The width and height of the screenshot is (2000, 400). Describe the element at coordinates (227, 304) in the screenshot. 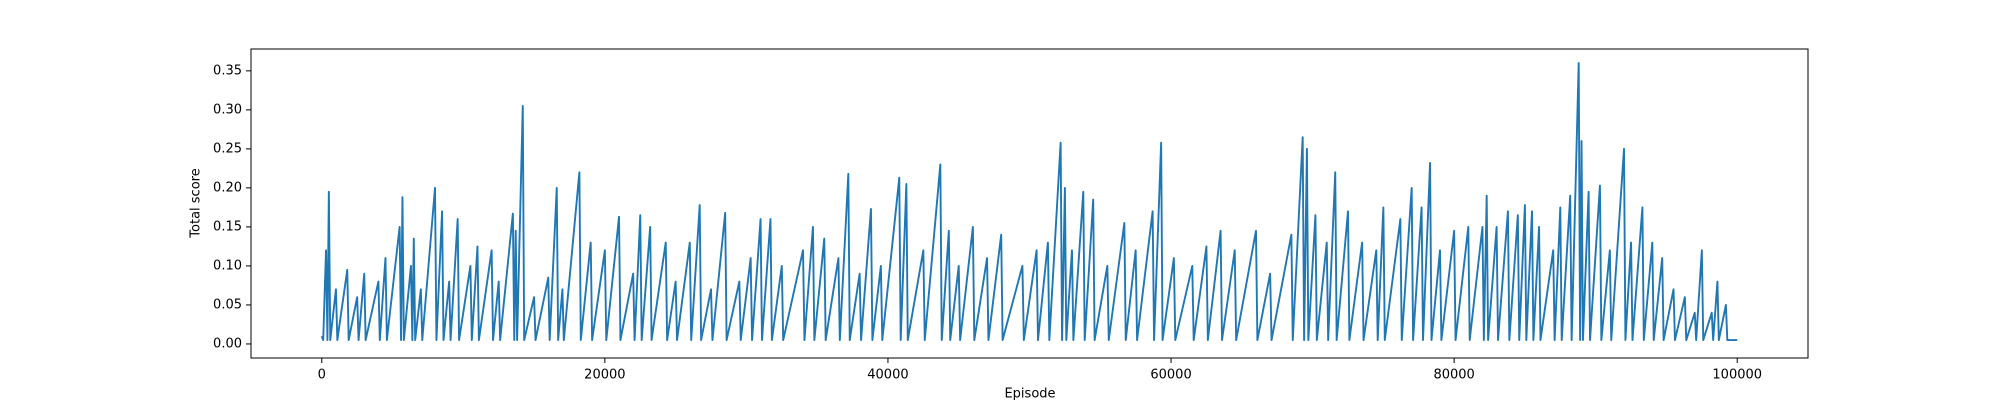

I see `y-tick-label: 0.05` at that location.